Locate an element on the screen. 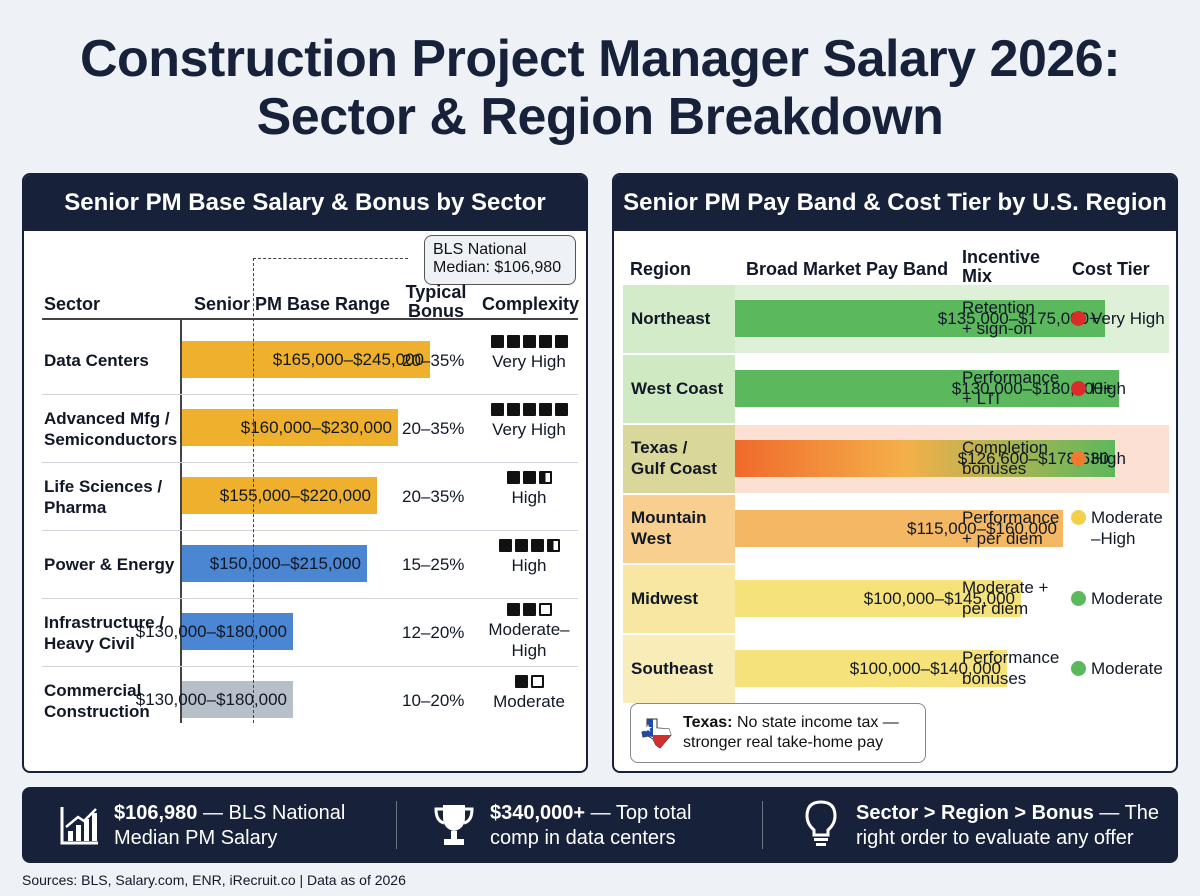 This screenshot has width=1200, height=896. region-label: Mountain West is located at coordinates (669, 528).